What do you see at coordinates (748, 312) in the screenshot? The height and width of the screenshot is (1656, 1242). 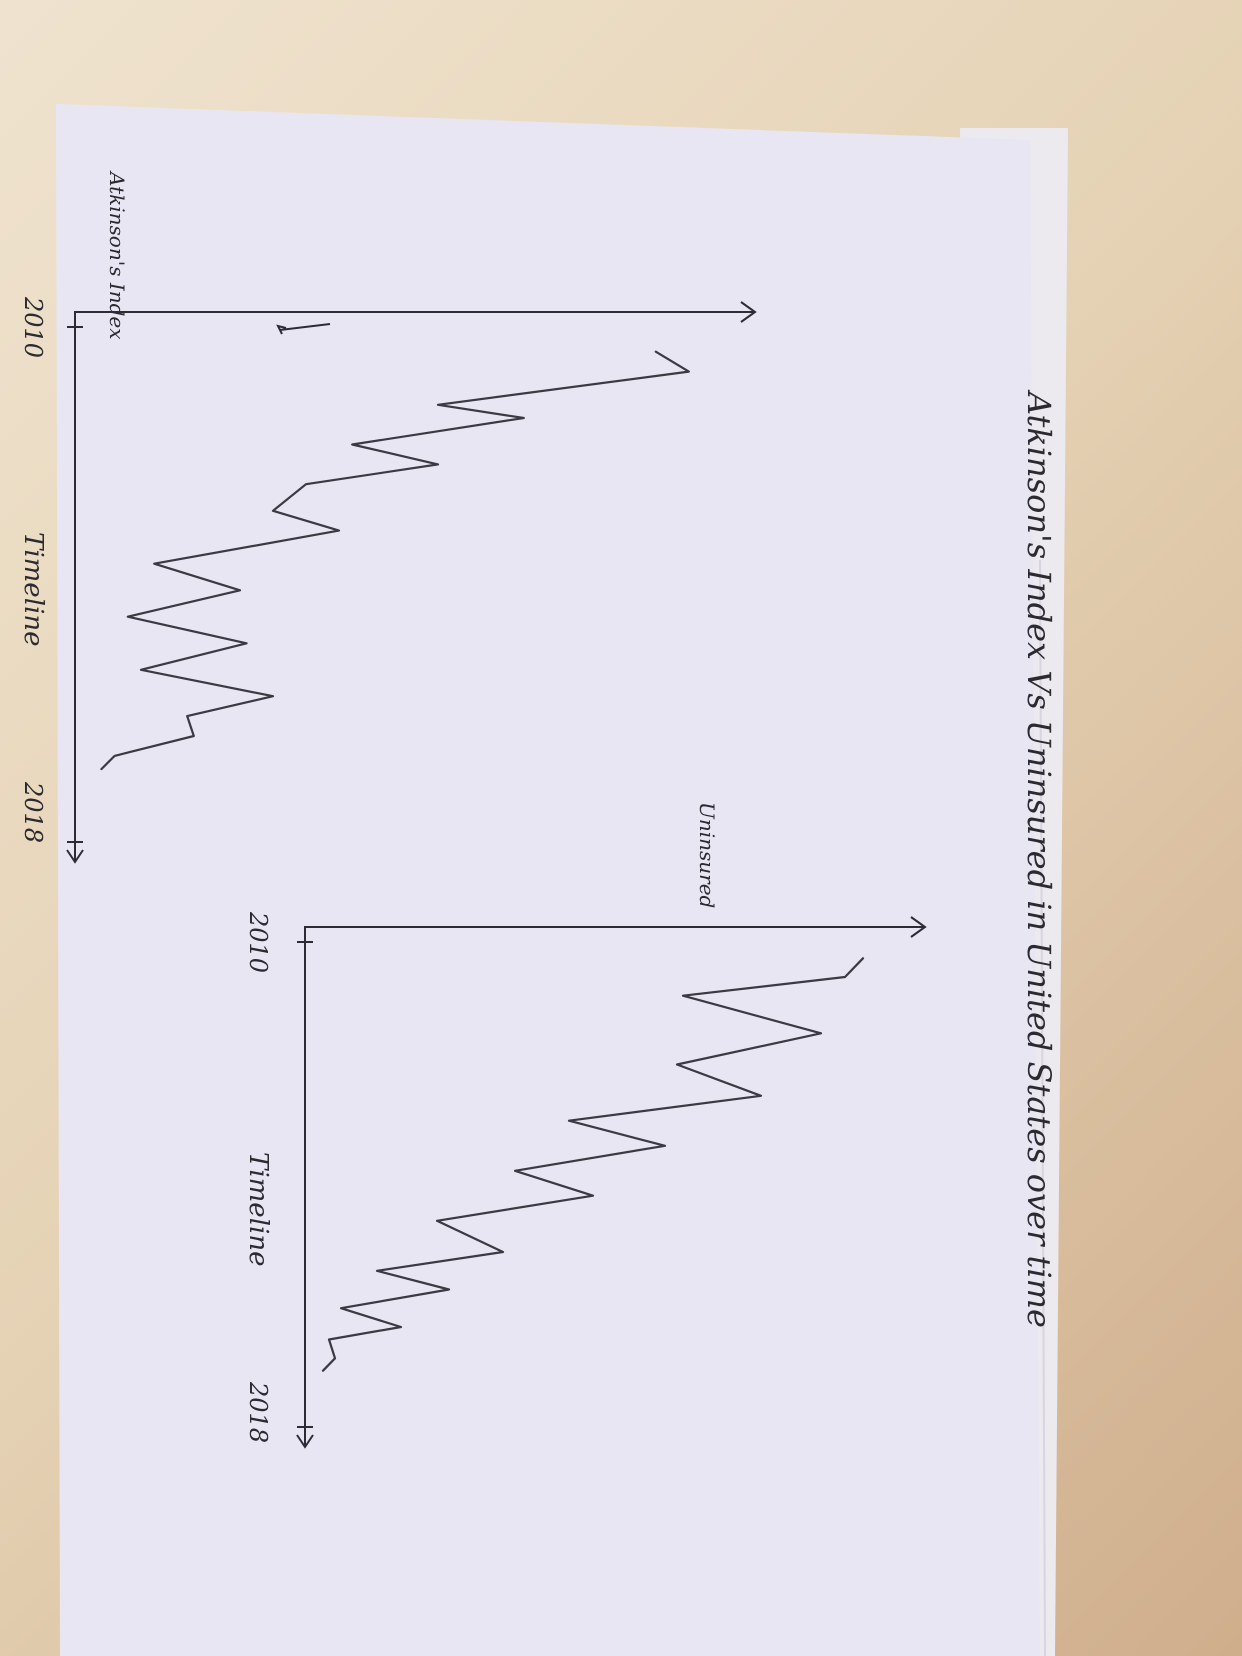 I see `chart-1-y-arrow` at bounding box center [748, 312].